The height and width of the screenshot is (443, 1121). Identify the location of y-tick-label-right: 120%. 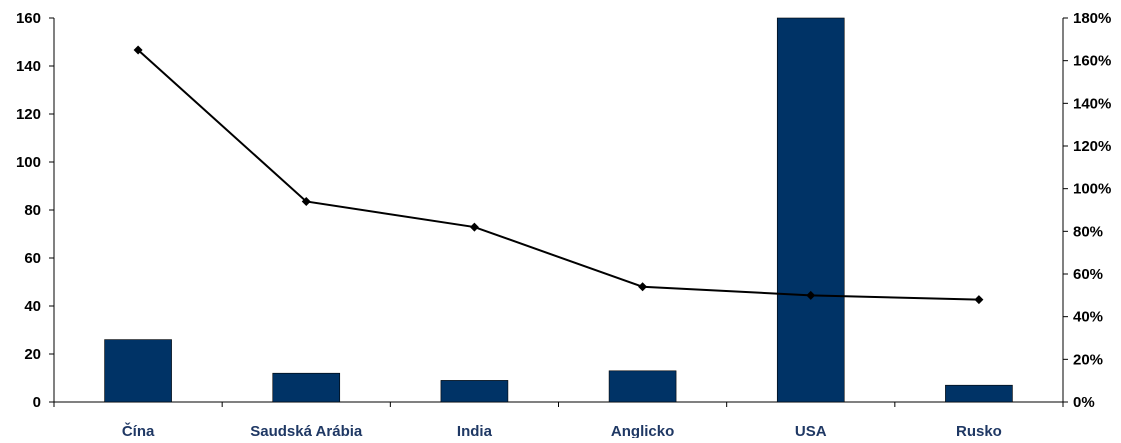
(1092, 146).